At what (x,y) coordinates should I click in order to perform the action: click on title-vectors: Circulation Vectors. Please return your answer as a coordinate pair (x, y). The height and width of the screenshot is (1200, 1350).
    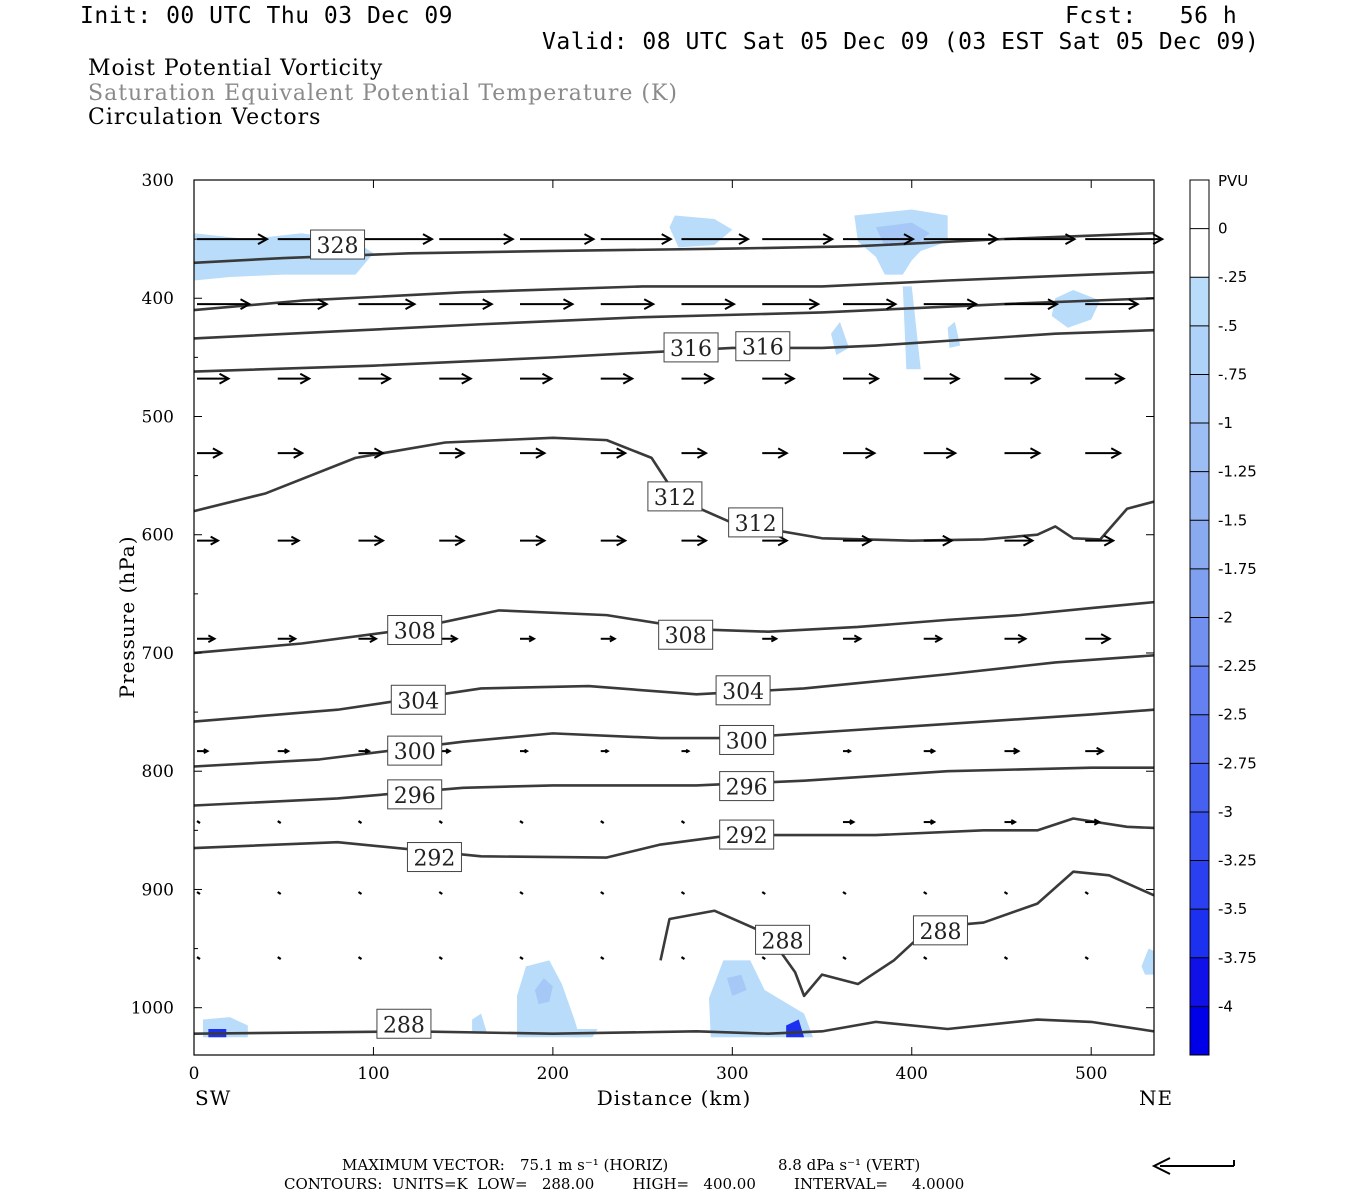
    Looking at the image, I should click on (205, 117).